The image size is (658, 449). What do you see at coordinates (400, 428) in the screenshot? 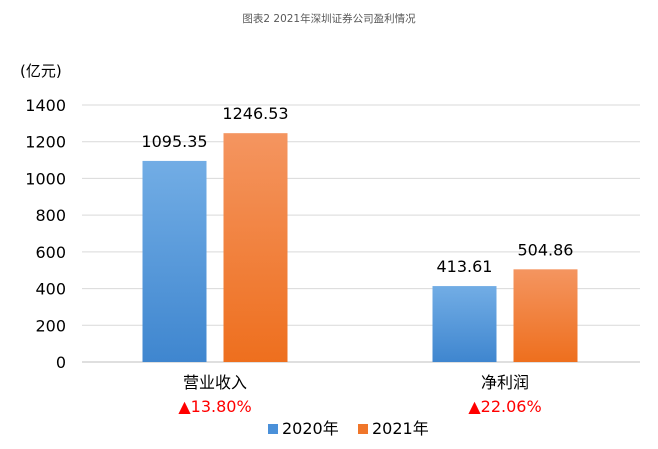
I see `legend-label: 2021年` at bounding box center [400, 428].